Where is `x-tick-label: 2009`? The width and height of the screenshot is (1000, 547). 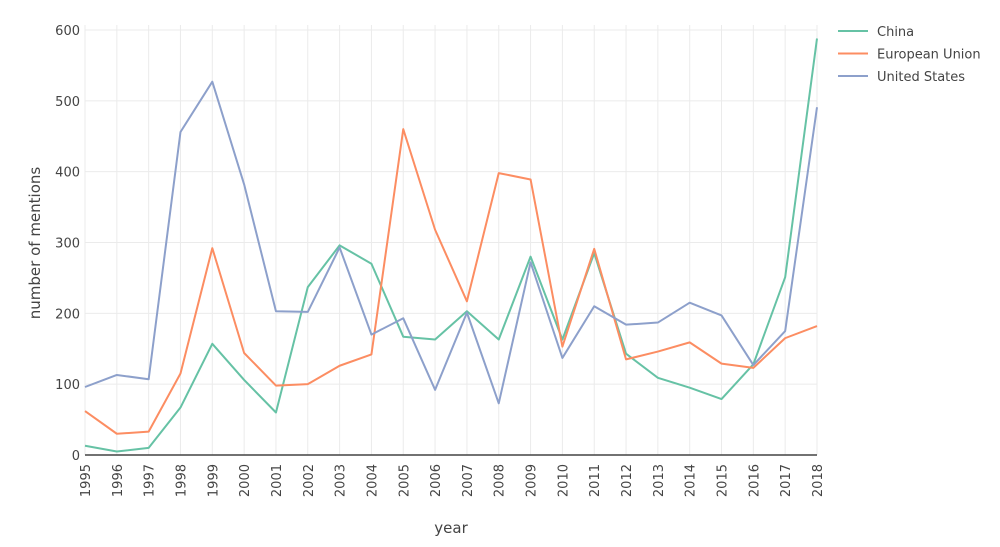
x-tick-label: 2009 is located at coordinates (532, 480).